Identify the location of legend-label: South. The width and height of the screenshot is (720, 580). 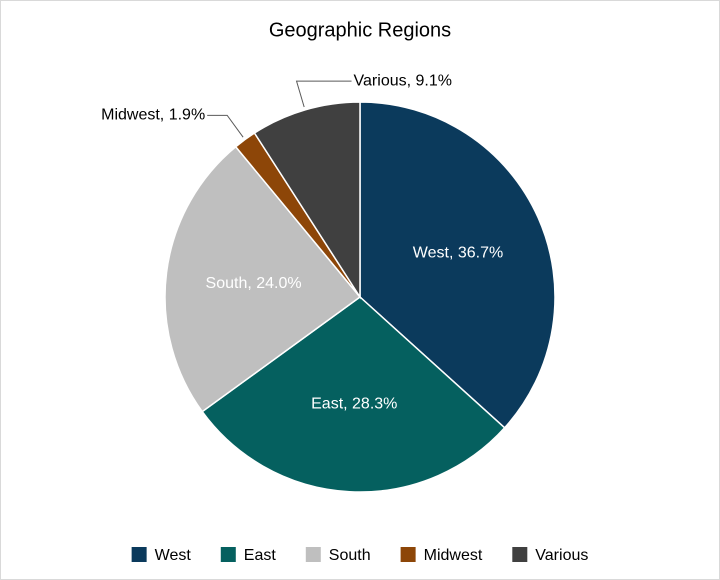
(350, 555).